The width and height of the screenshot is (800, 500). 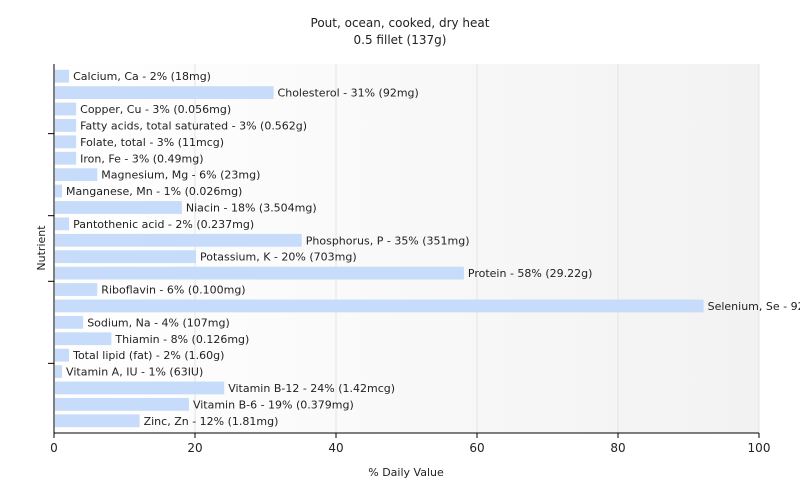 What do you see at coordinates (348, 93) in the screenshot?
I see `bar-label: Cholesterol - 31% (92mg)` at bounding box center [348, 93].